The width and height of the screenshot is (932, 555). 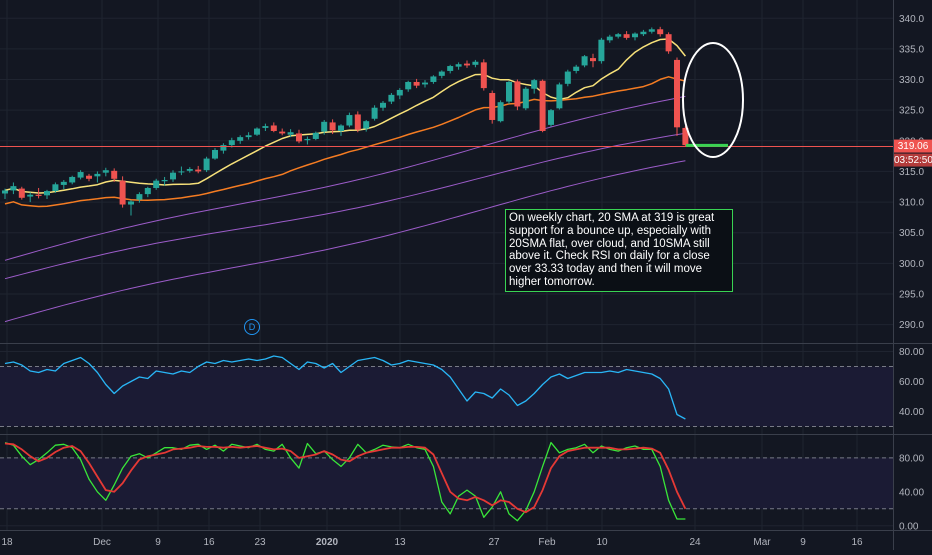 I want to click on rsi-band, so click(x=446, y=396).